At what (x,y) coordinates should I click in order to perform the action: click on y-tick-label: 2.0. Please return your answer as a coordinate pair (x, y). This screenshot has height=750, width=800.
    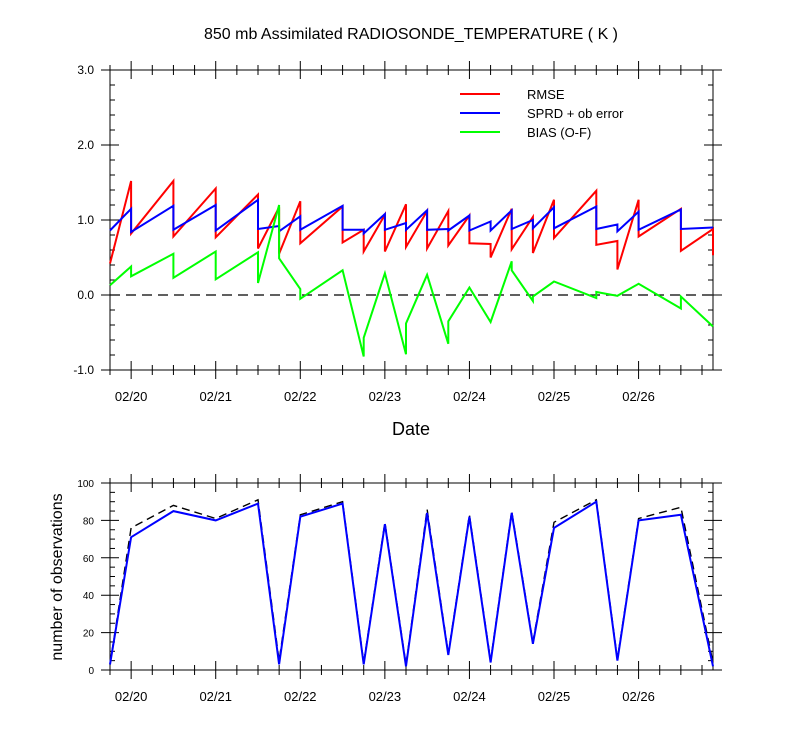
    Looking at the image, I should click on (85, 145).